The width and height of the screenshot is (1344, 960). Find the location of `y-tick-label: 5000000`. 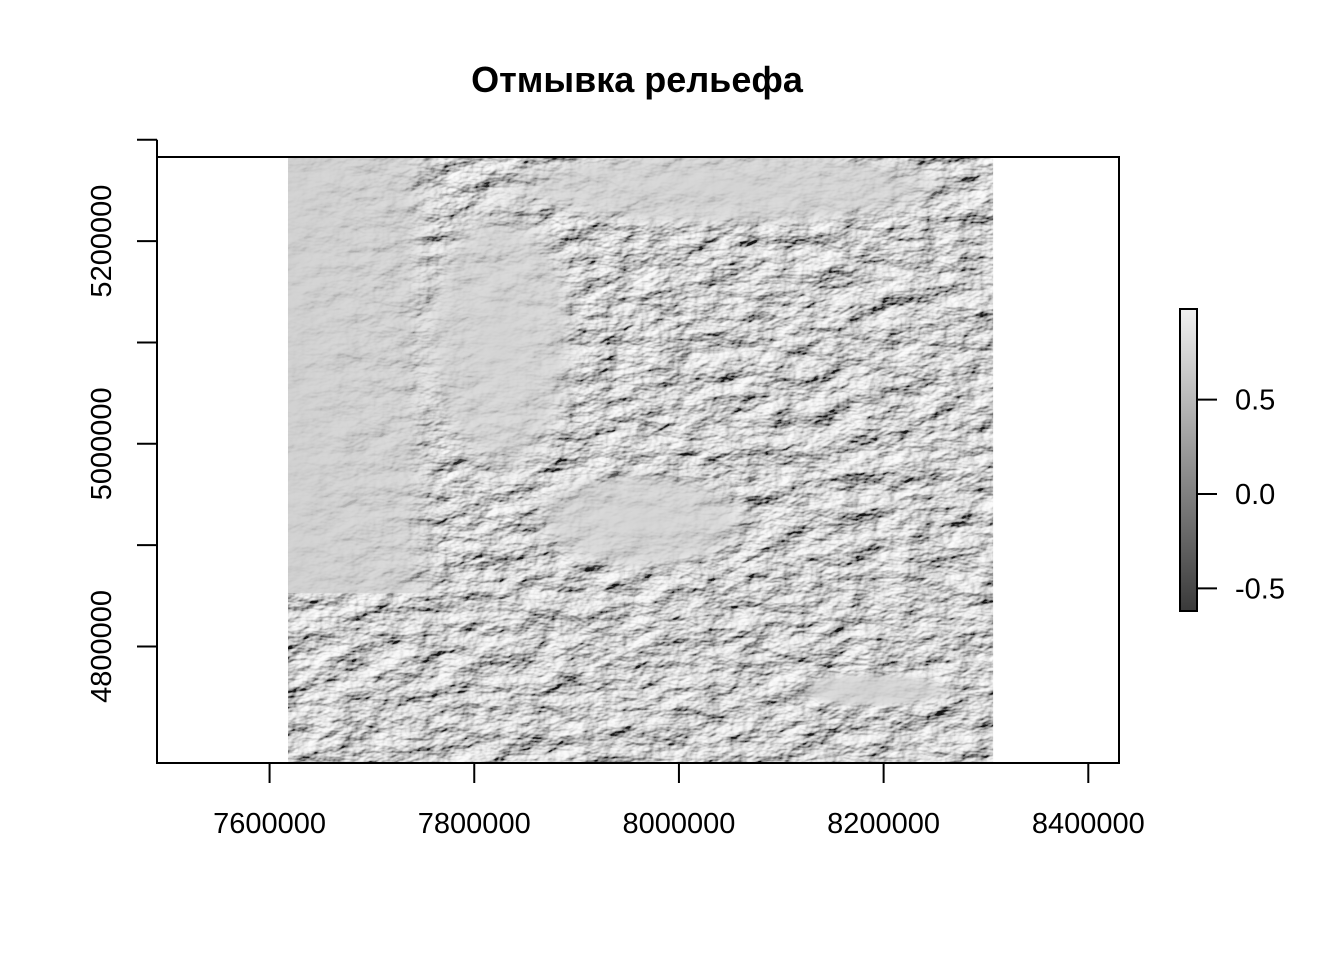

y-tick-label: 5000000 is located at coordinates (102, 443).